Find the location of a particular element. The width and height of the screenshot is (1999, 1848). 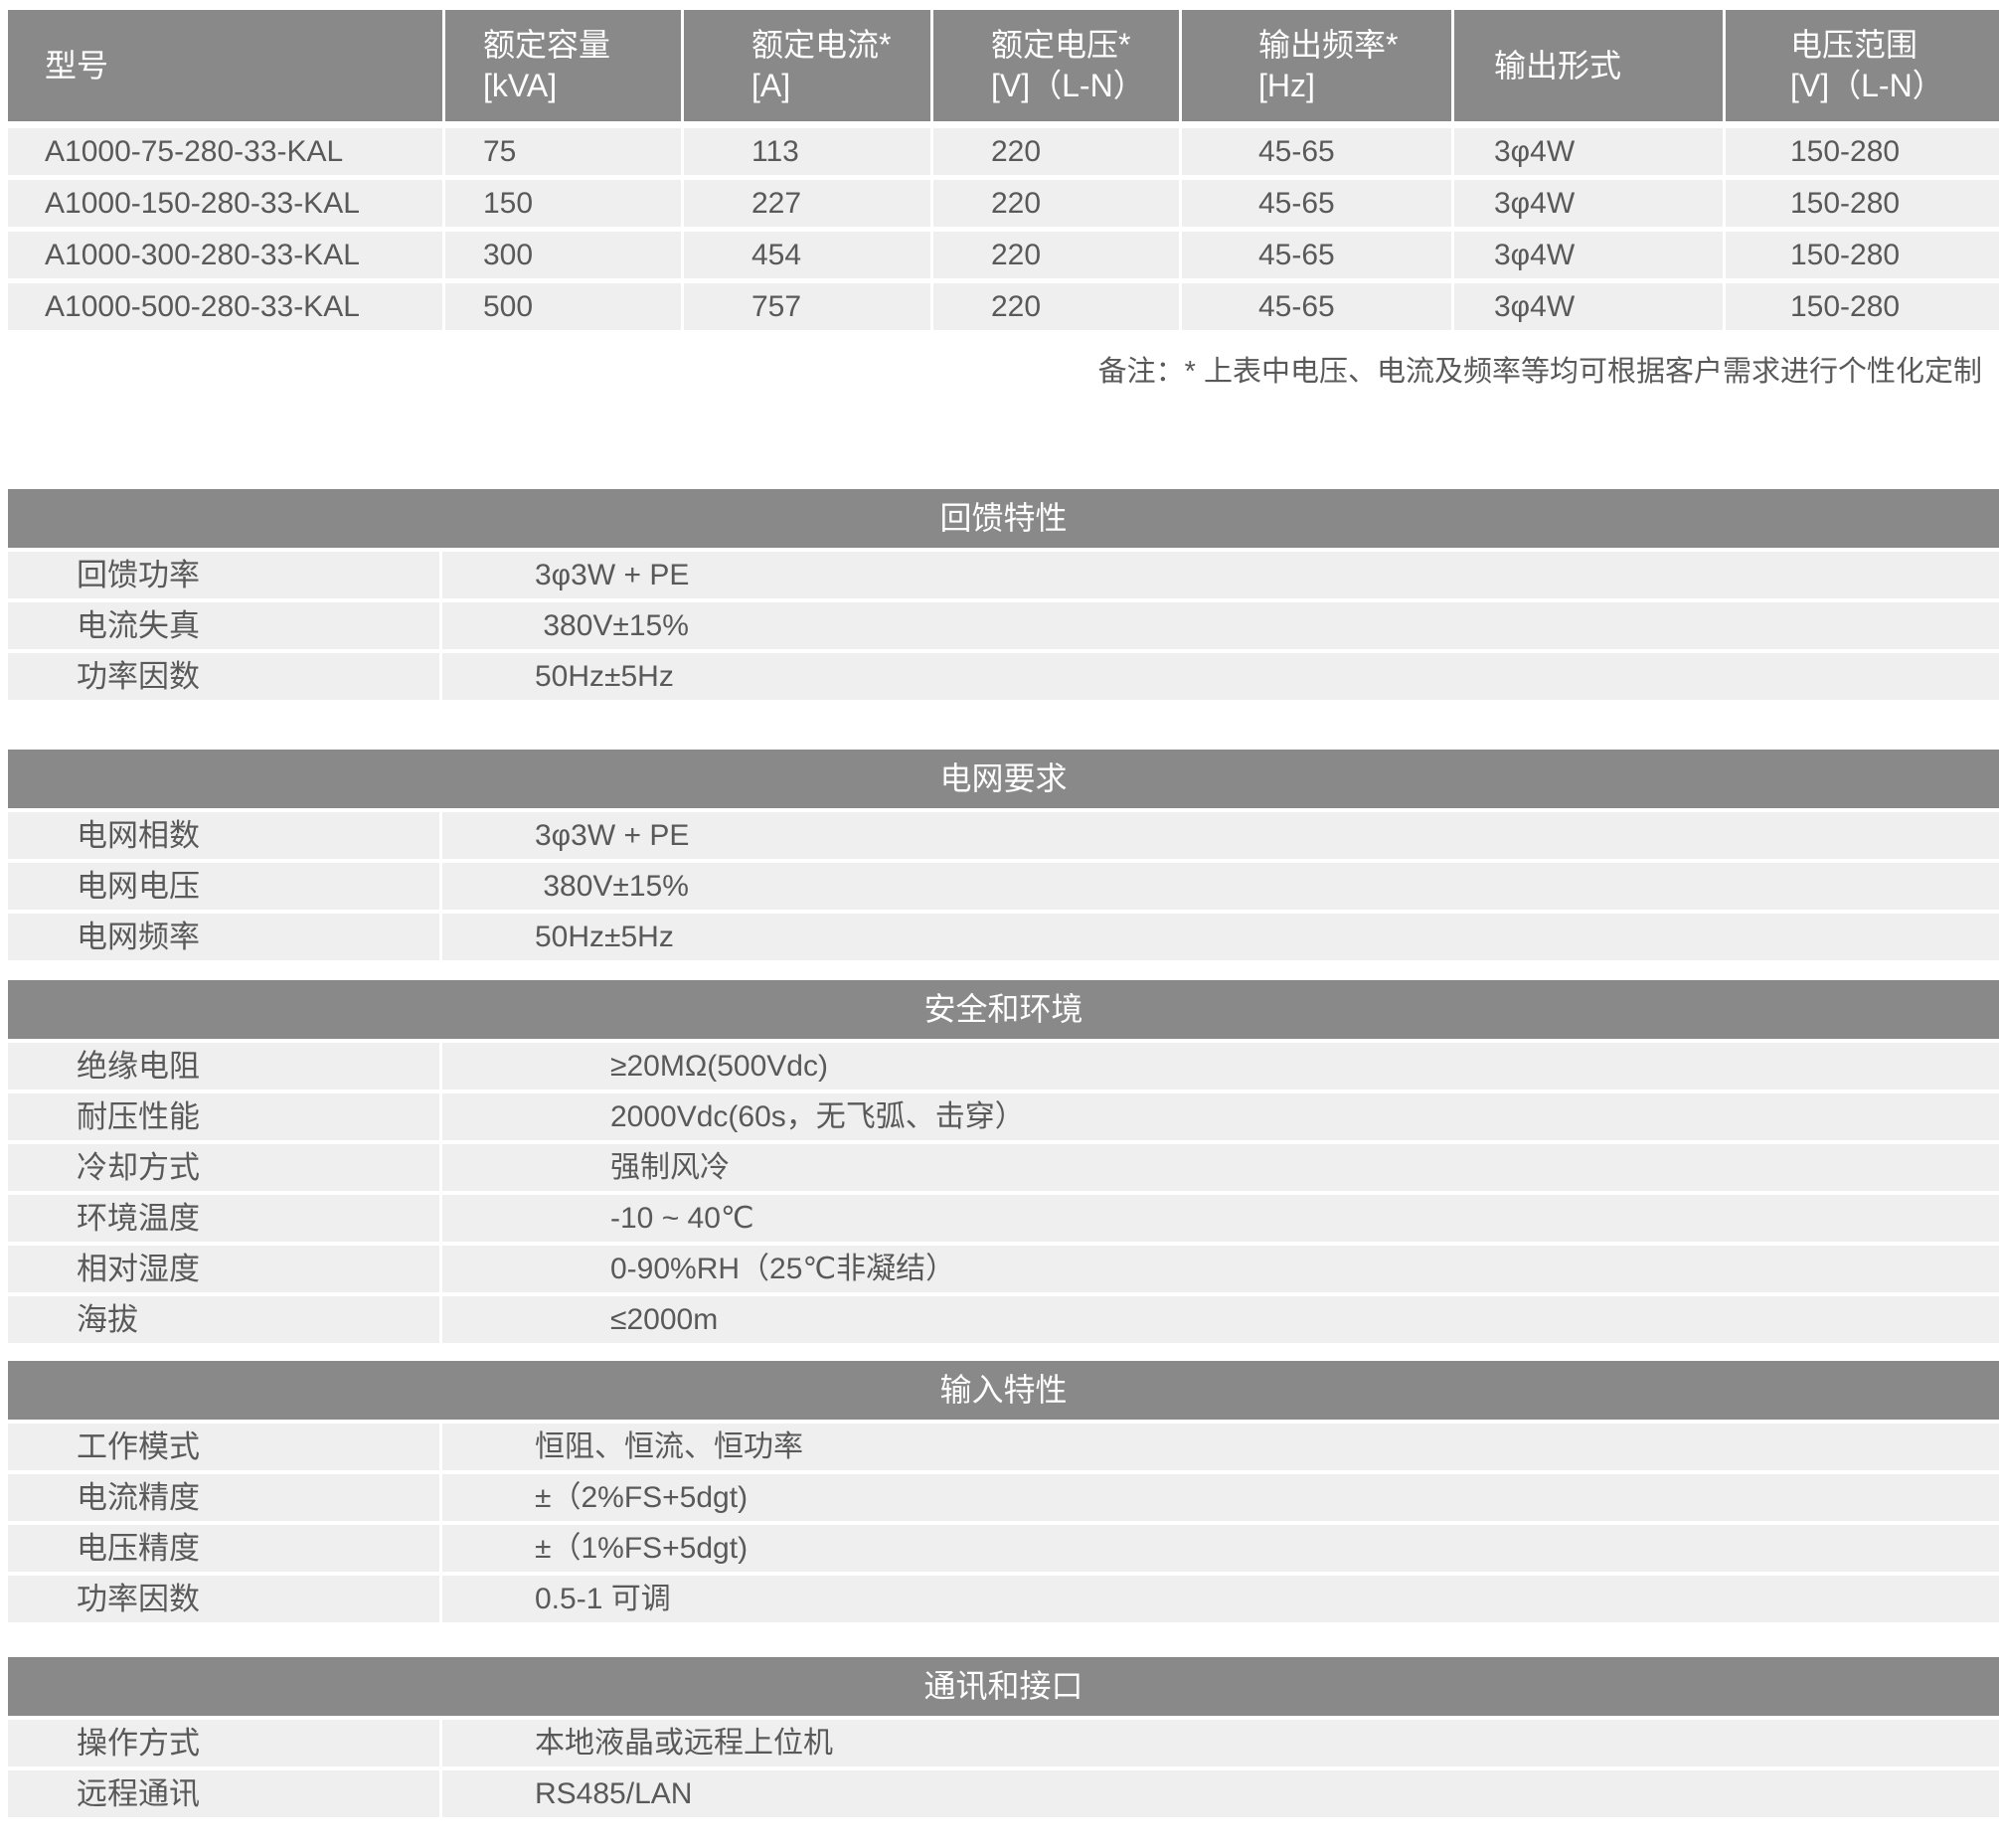

spec-header-cell: 电压范围 [V]（L-N） is located at coordinates (1861, 65).